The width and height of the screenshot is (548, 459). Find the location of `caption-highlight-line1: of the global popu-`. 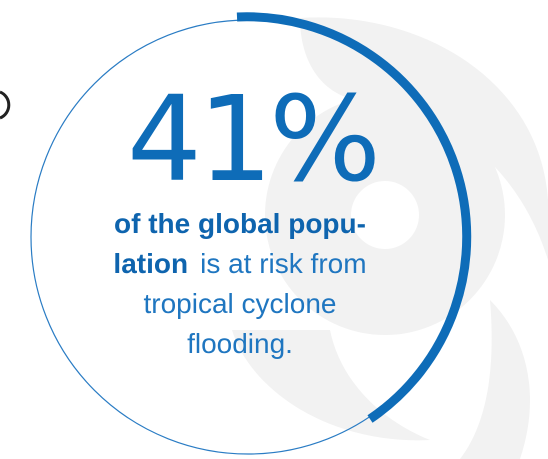

caption-highlight-line1: of the global popu- is located at coordinates (240, 223).